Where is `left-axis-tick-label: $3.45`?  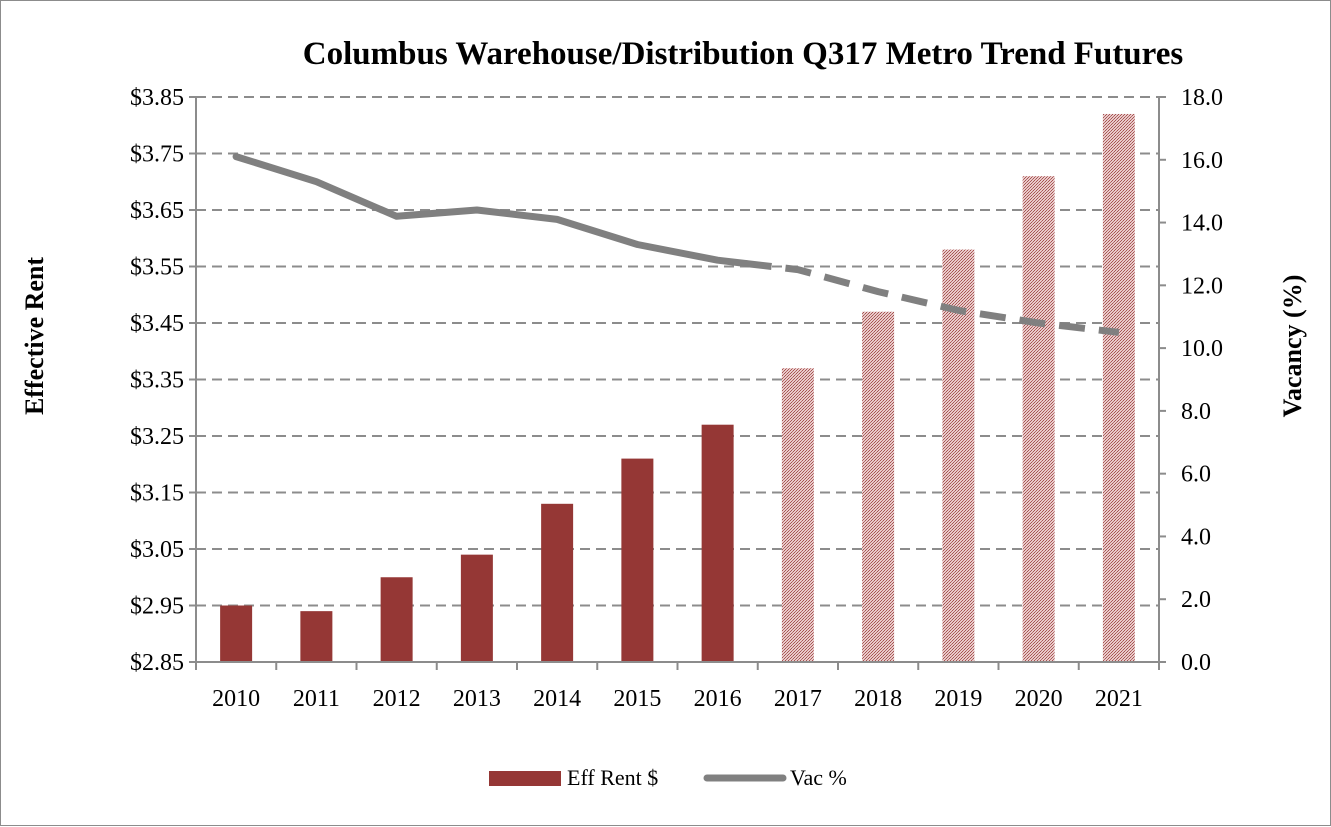 left-axis-tick-label: $3.45 is located at coordinates (157, 324).